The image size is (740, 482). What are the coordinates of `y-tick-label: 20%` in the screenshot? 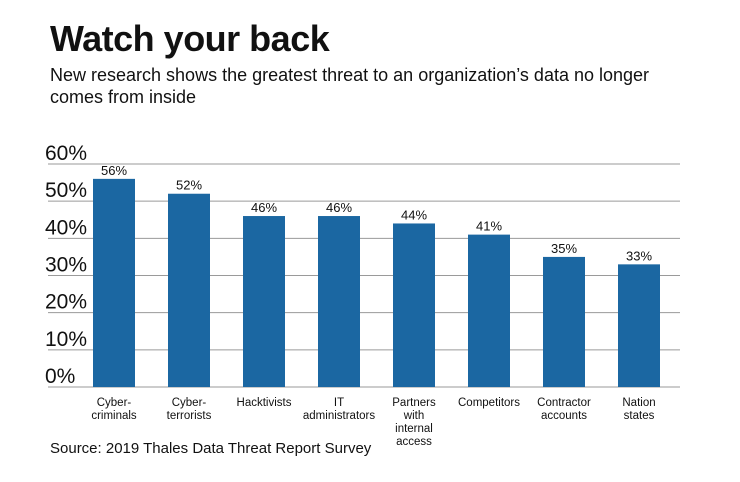 It's located at (66, 302).